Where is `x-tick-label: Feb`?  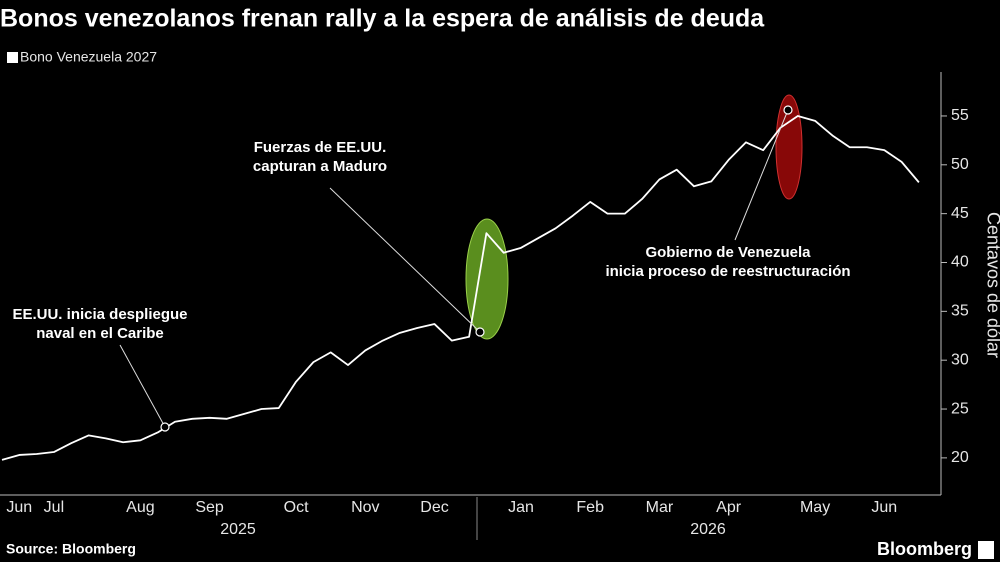
x-tick-label: Feb is located at coordinates (590, 507).